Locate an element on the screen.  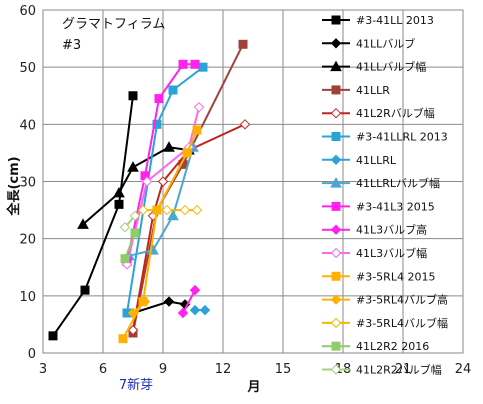
legend-label: 41L3バルブ幅 is located at coordinates (391, 253).